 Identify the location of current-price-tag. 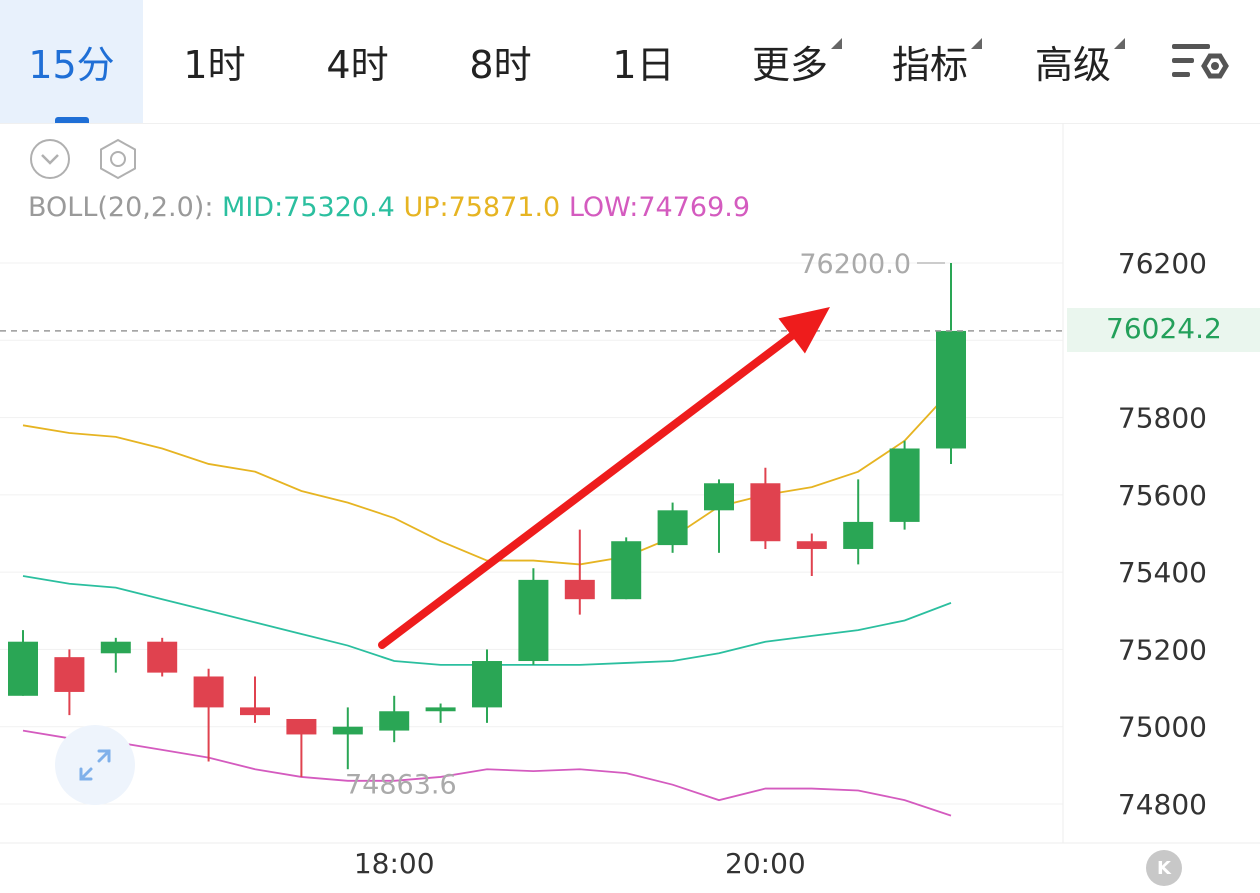
(1163, 330).